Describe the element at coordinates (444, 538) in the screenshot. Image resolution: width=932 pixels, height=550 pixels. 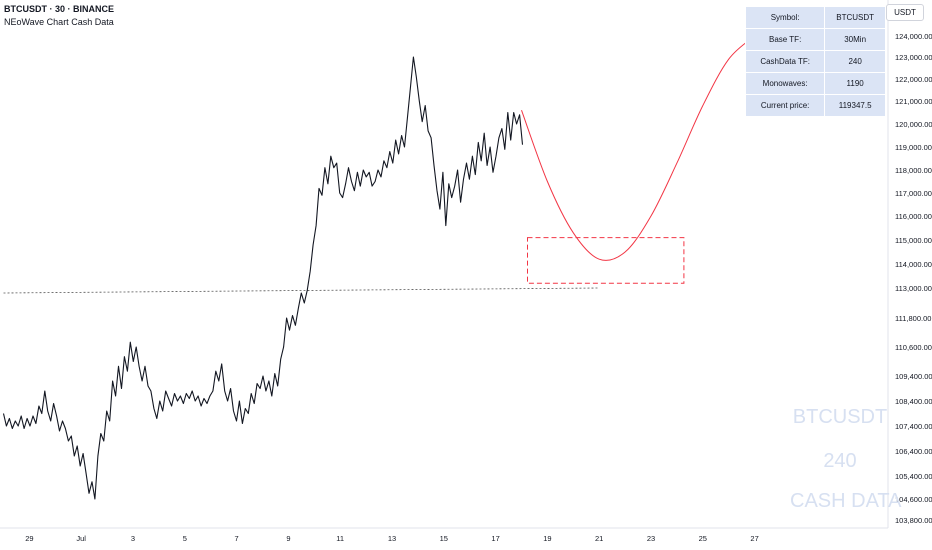
I see `x-tick-label: 15` at that location.